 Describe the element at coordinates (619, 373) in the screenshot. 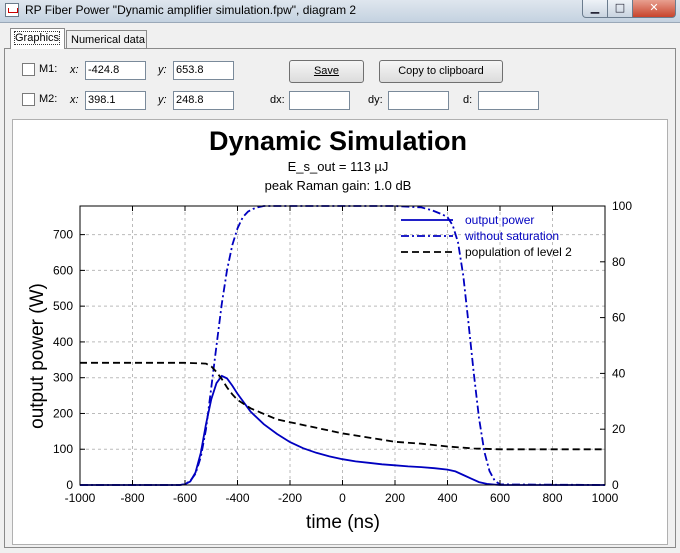

I see `y2-tick-label: 40` at that location.